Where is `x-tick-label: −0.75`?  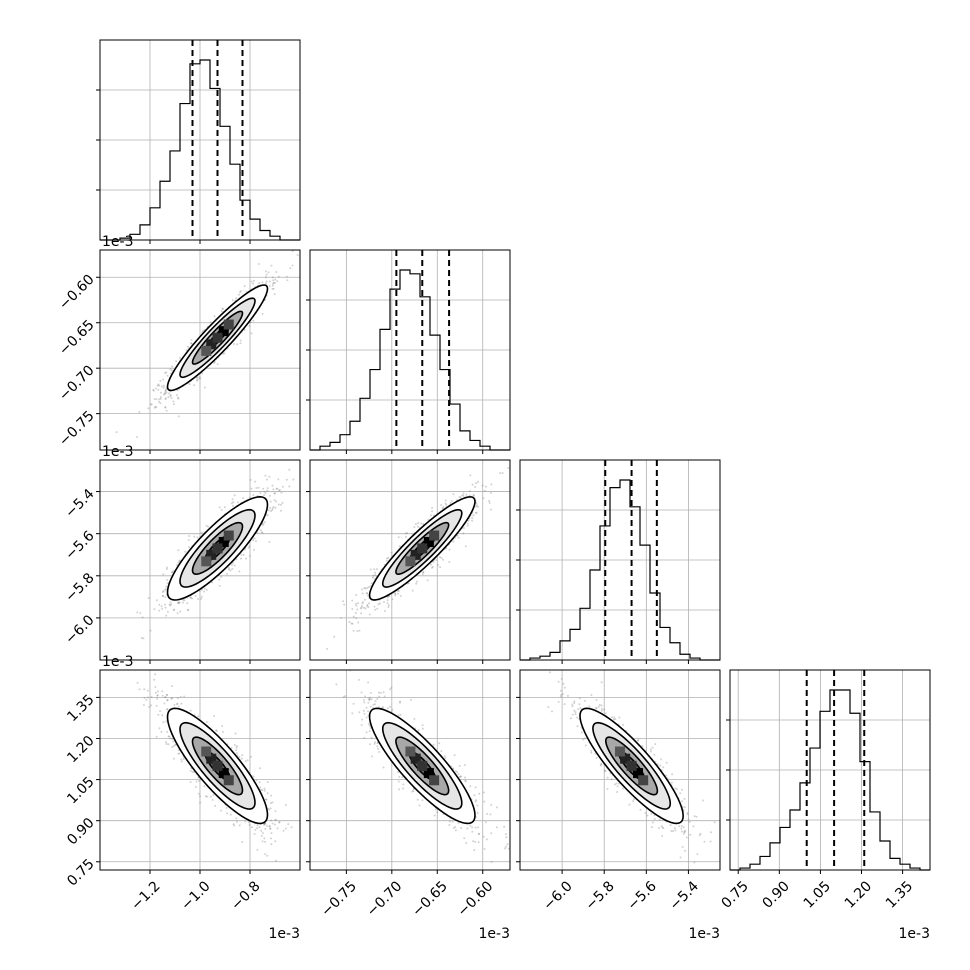 x-tick-label: −0.75 is located at coordinates (339, 899).